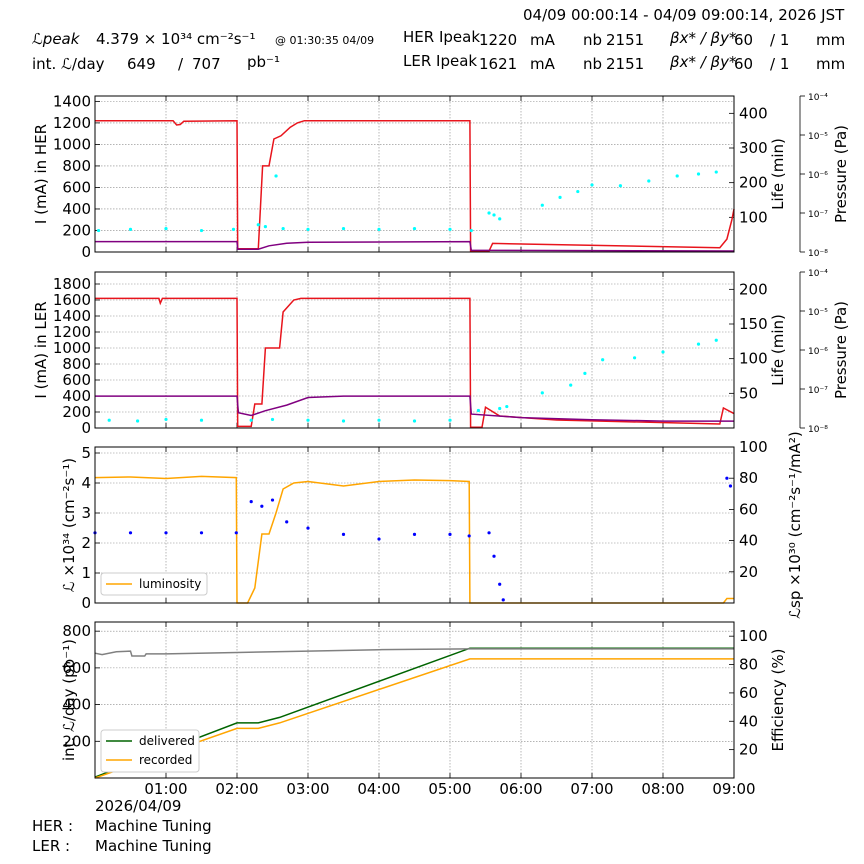 Image resolution: width=864 pixels, height=864 pixels. What do you see at coordinates (625, 40) in the screenshot?
I see `her-nb-value: 2151` at bounding box center [625, 40].